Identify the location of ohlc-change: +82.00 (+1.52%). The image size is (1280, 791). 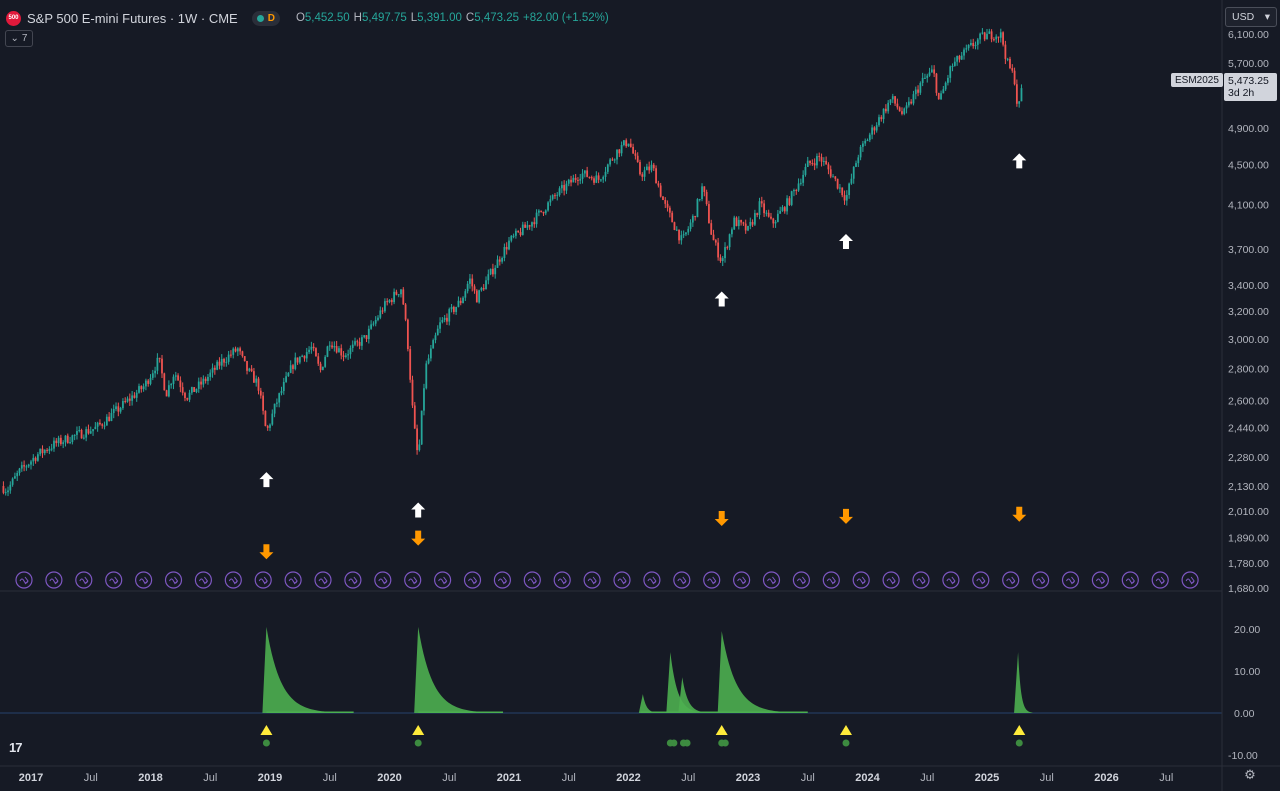
(566, 18).